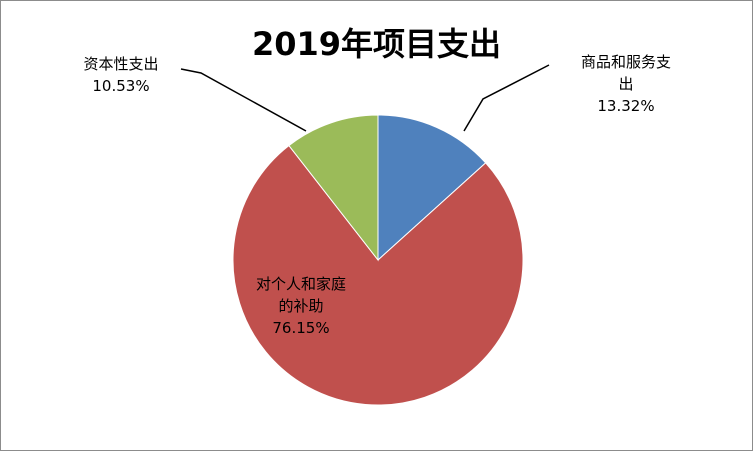 This screenshot has height=451, width=753. What do you see at coordinates (506, 98) in the screenshot?
I see `leader-line-goods-services` at bounding box center [506, 98].